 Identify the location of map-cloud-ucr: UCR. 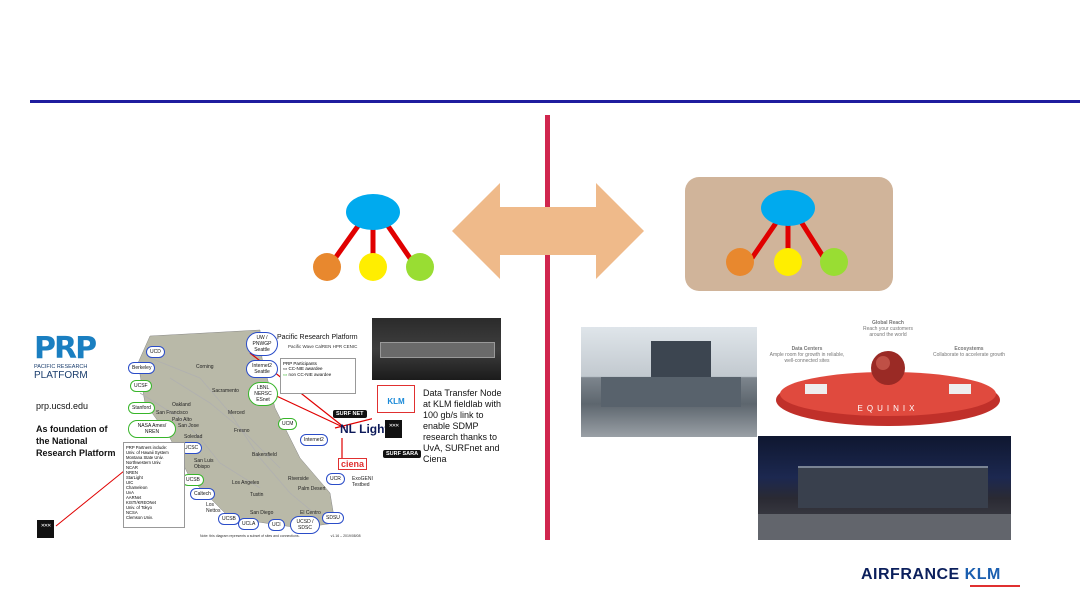
(335, 479).